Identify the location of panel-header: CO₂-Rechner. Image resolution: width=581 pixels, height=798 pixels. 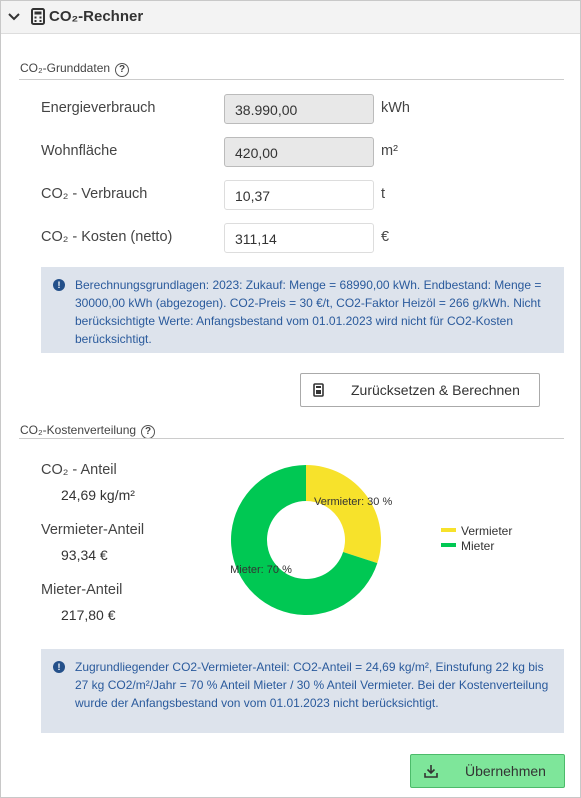
(290, 17).